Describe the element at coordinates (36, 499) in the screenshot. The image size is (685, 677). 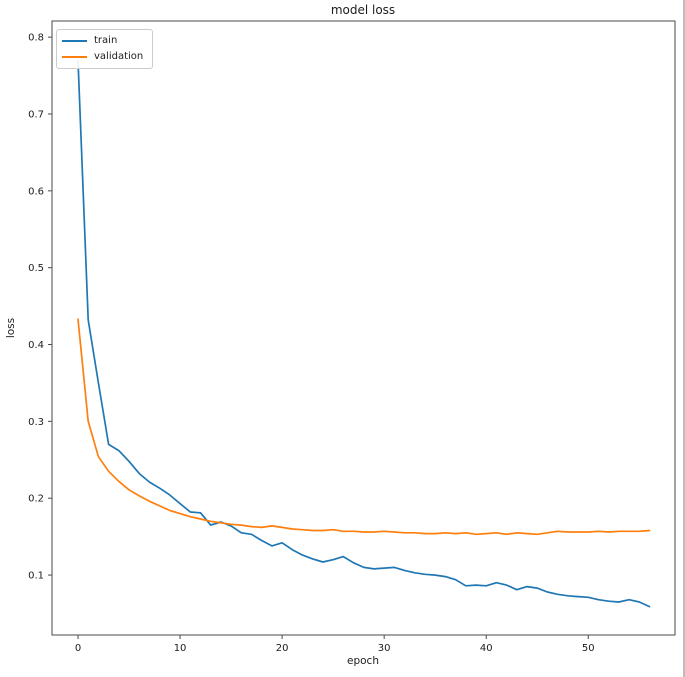
I see `y-tick-label: 0.2` at that location.